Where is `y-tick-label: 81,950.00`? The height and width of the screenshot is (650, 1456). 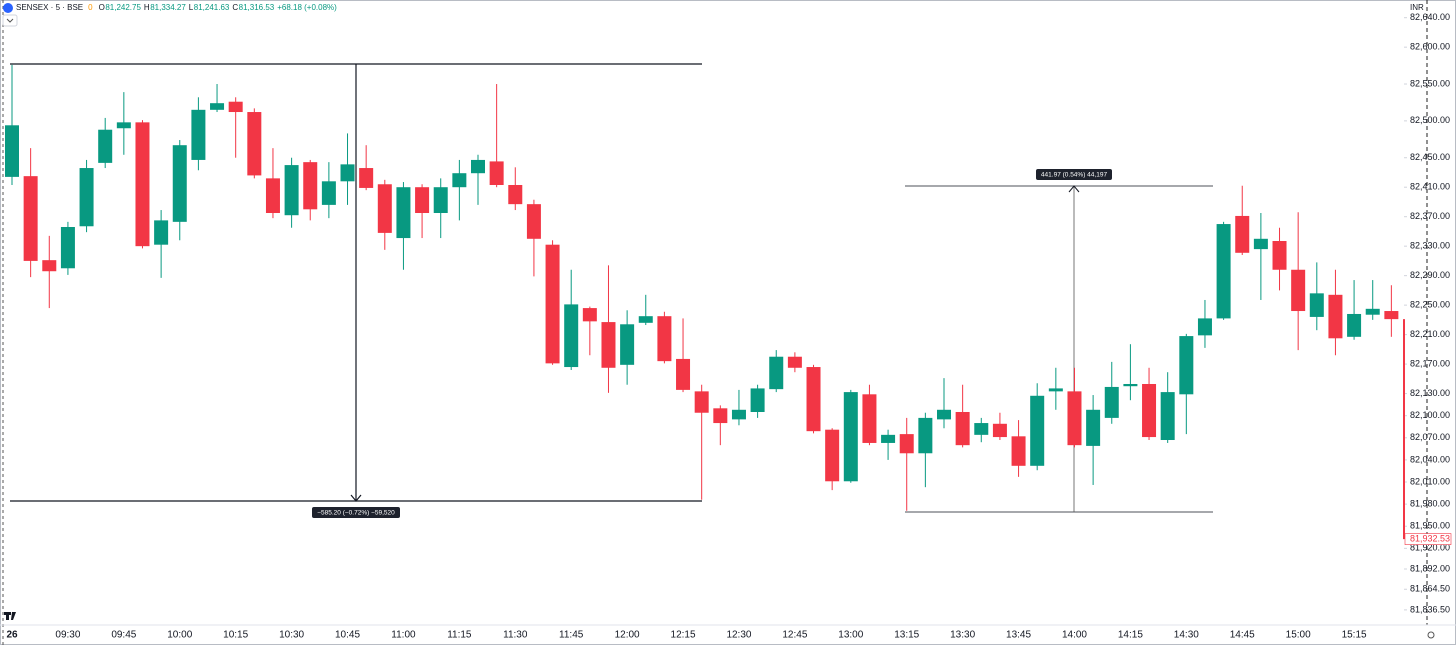
y-tick-label: 81,950.00 is located at coordinates (1430, 526).